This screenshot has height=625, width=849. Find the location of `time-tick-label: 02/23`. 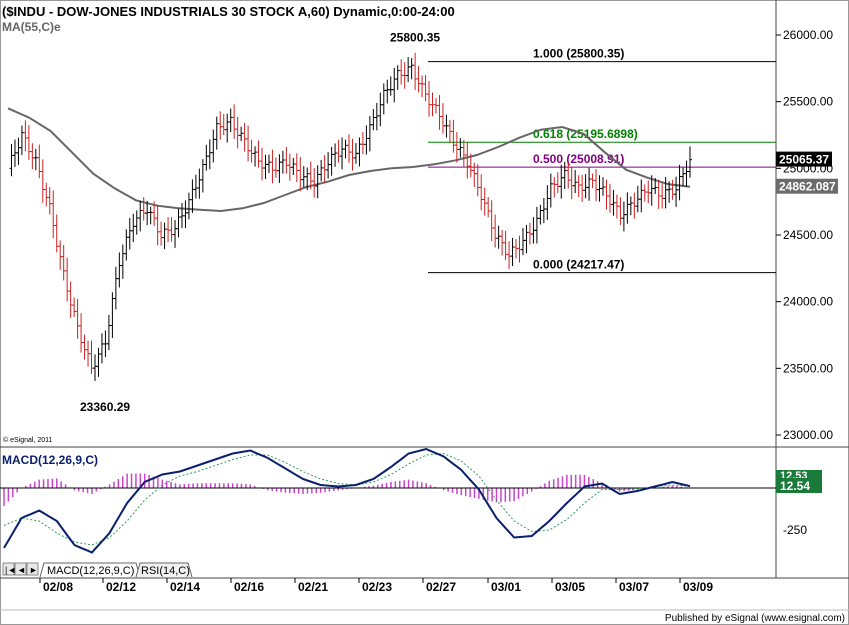

time-tick-label: 02/23 is located at coordinates (377, 587).